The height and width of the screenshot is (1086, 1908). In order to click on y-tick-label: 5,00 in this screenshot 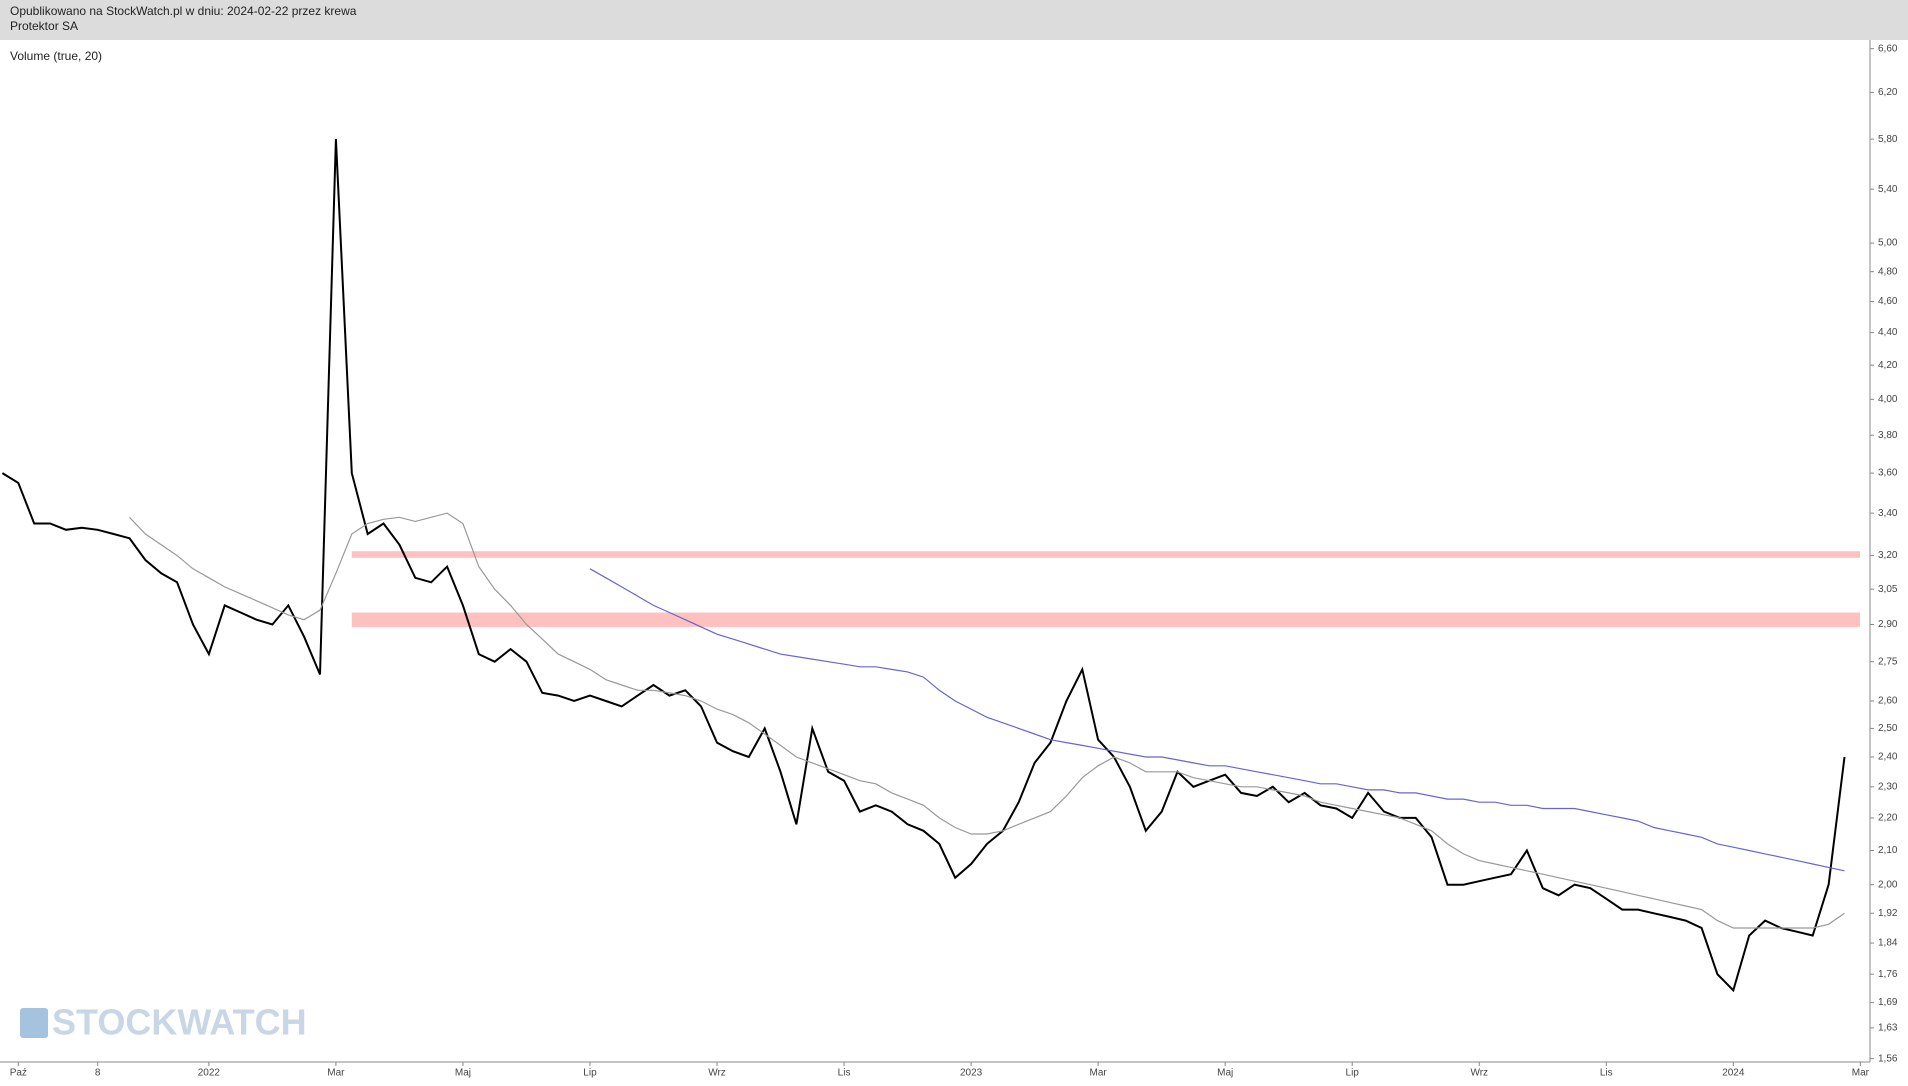, I will do `click(1888, 243)`.